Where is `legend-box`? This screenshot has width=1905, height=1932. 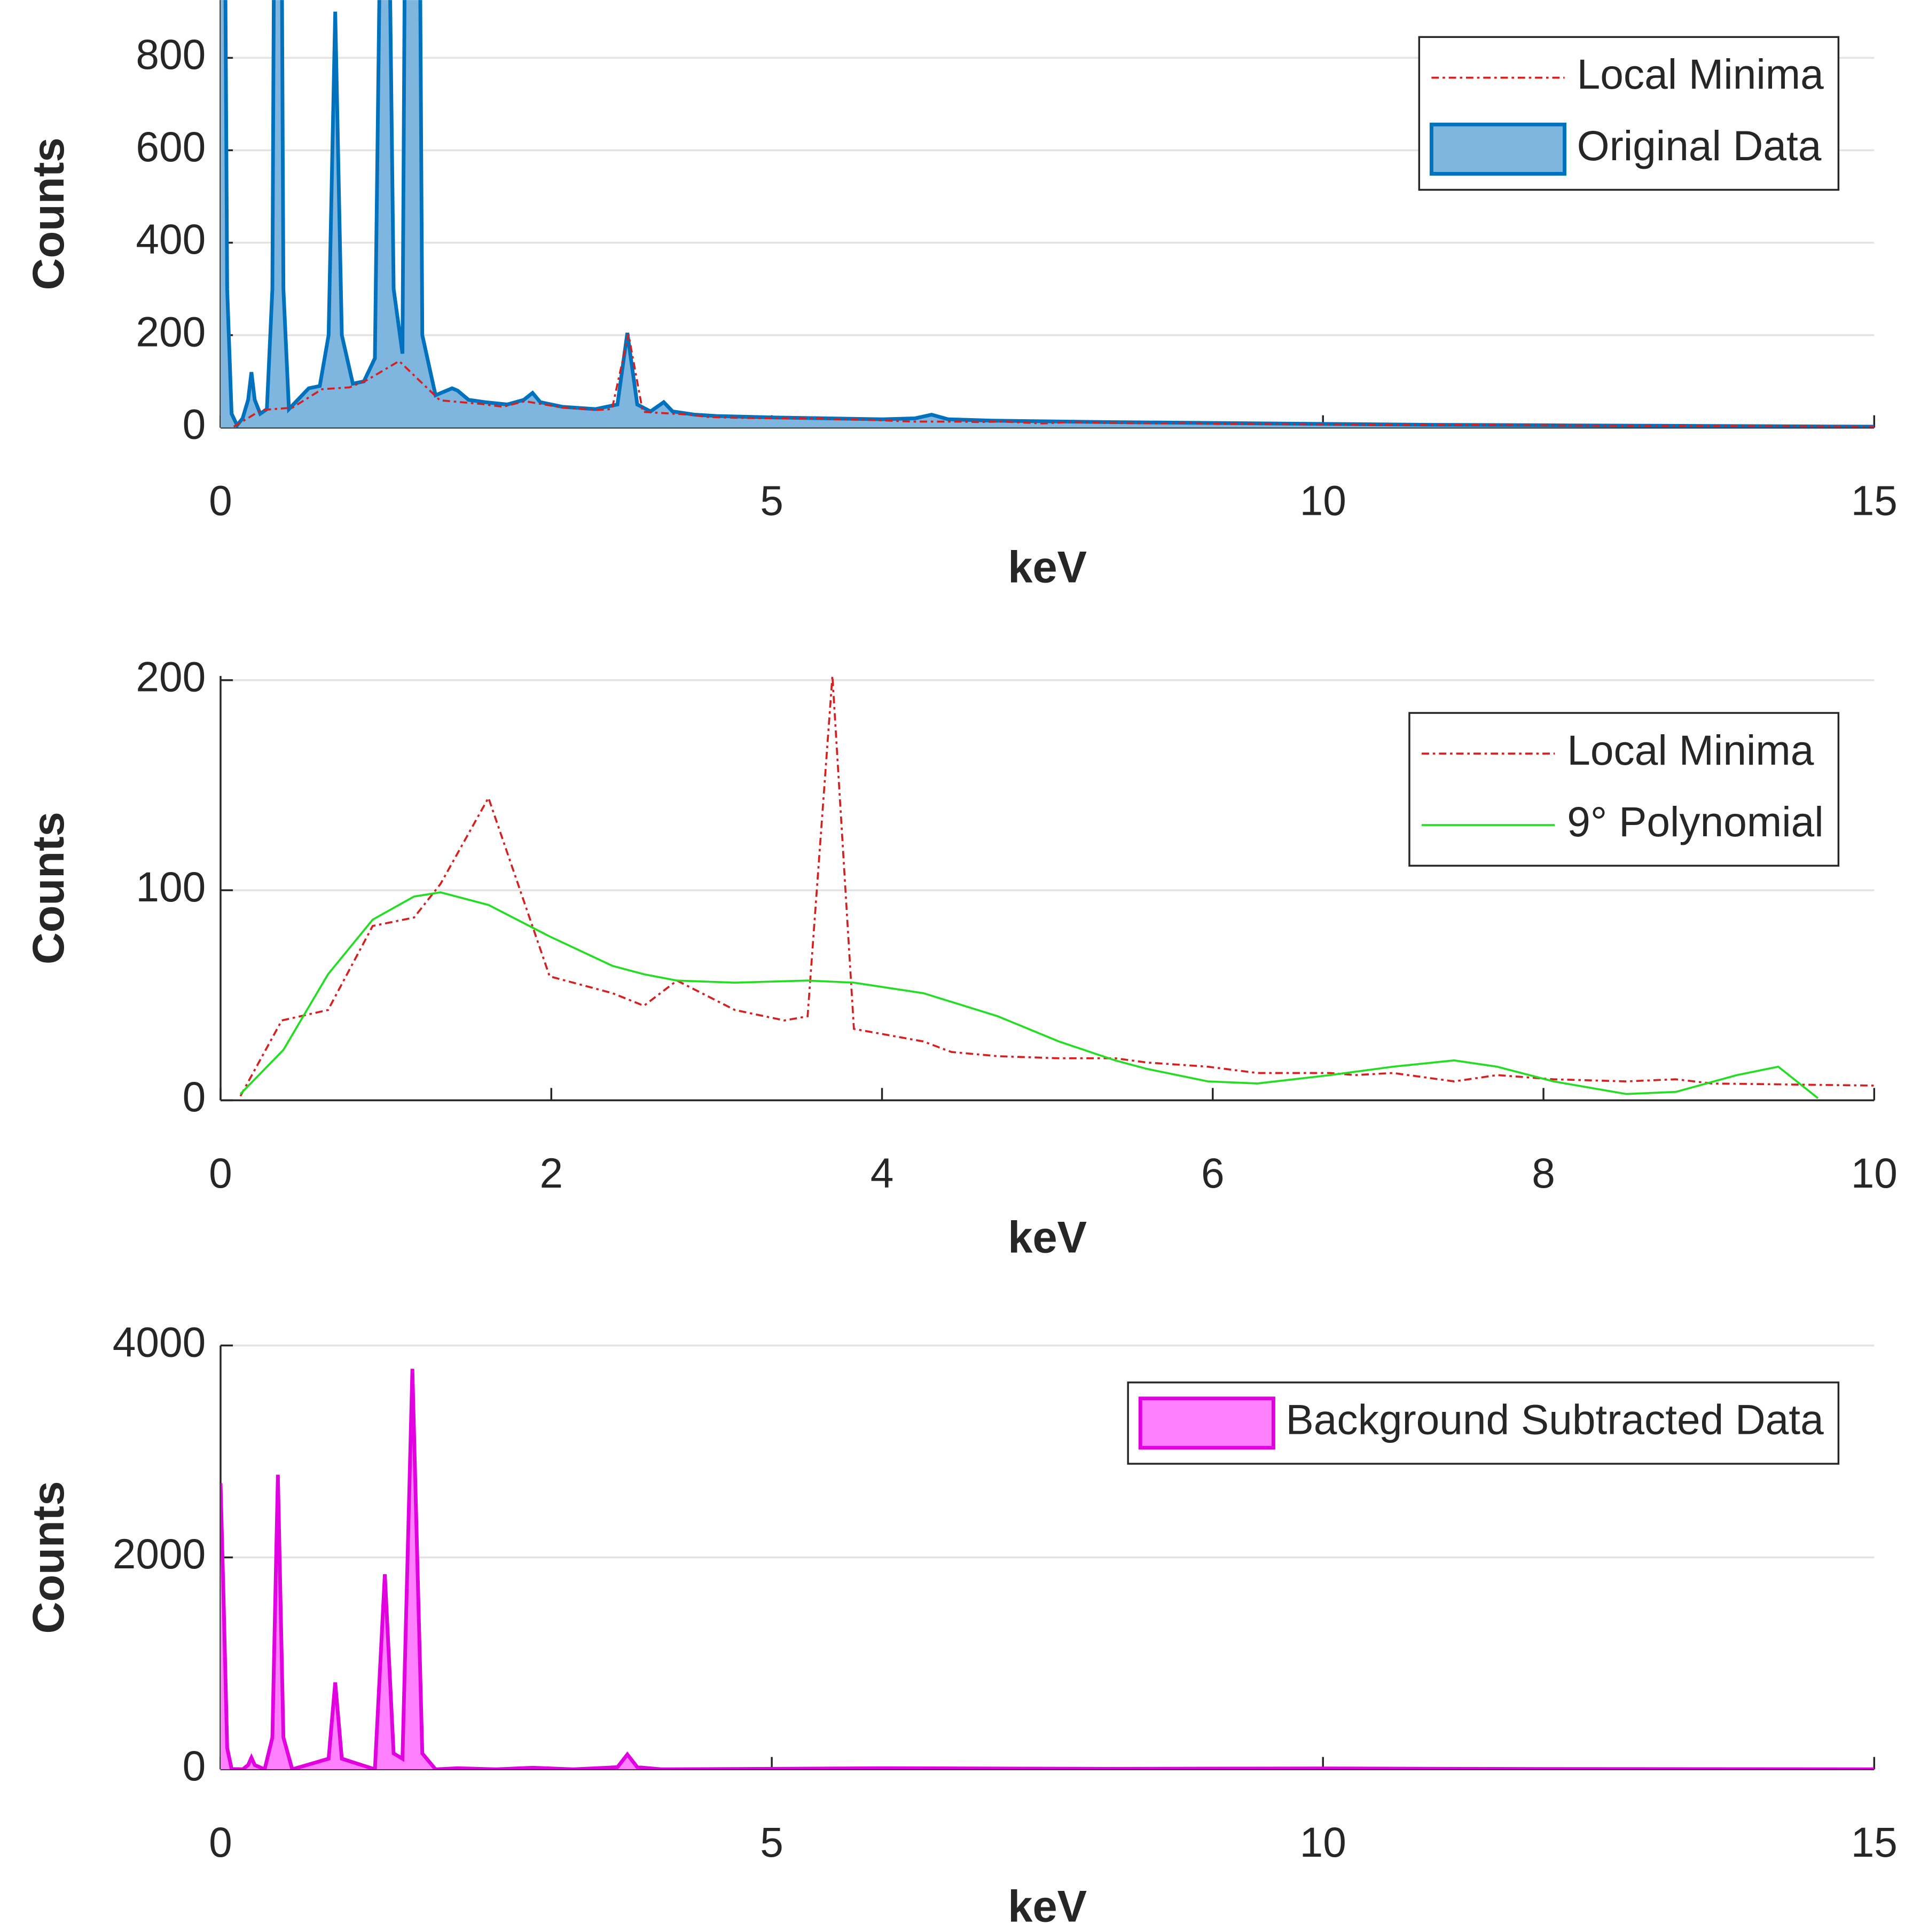 legend-box is located at coordinates (1624, 790).